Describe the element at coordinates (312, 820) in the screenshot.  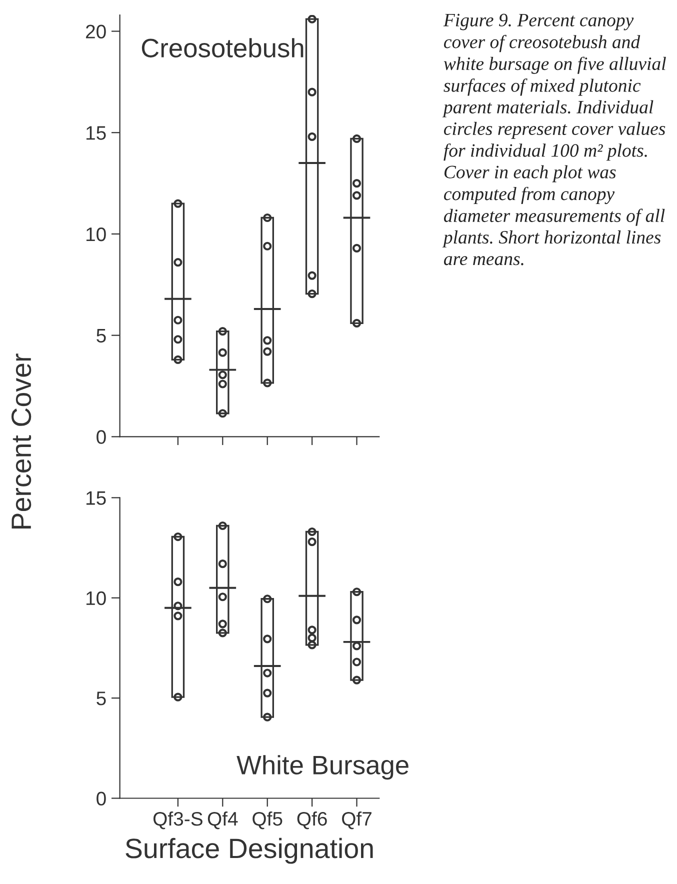
I see `x-tick-label: Qf6` at that location.